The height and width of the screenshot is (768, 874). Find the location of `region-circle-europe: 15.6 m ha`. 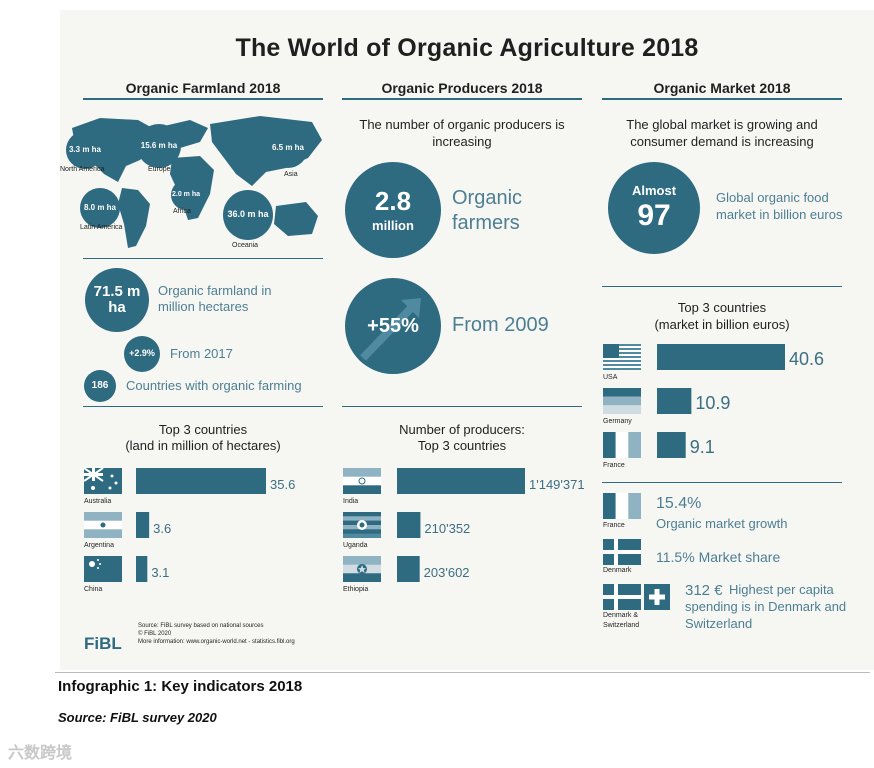

region-circle-europe: 15.6 m ha is located at coordinates (159, 146).